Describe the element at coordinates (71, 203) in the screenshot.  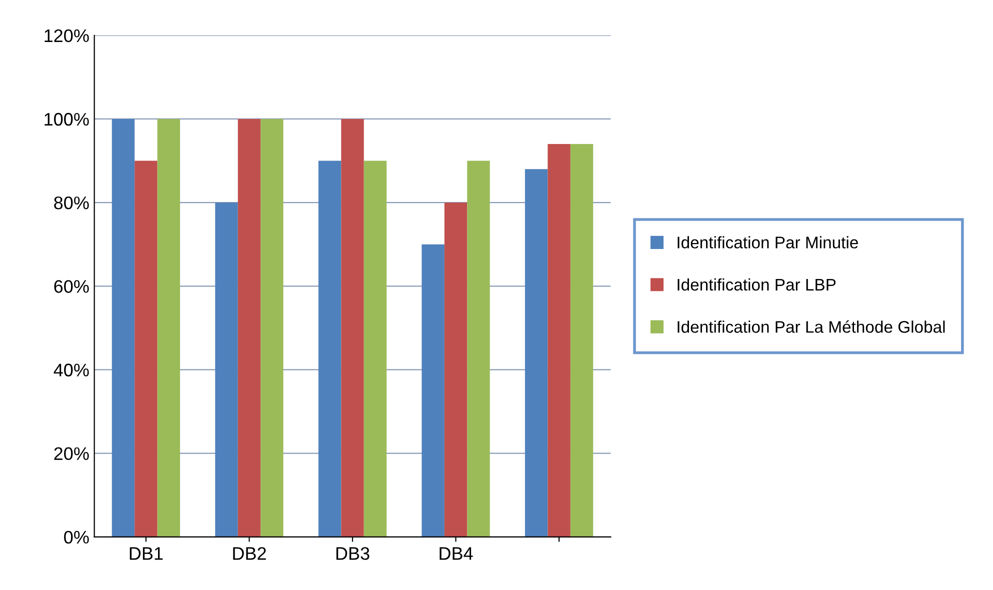
I see `y-tick-label: 80%` at that location.